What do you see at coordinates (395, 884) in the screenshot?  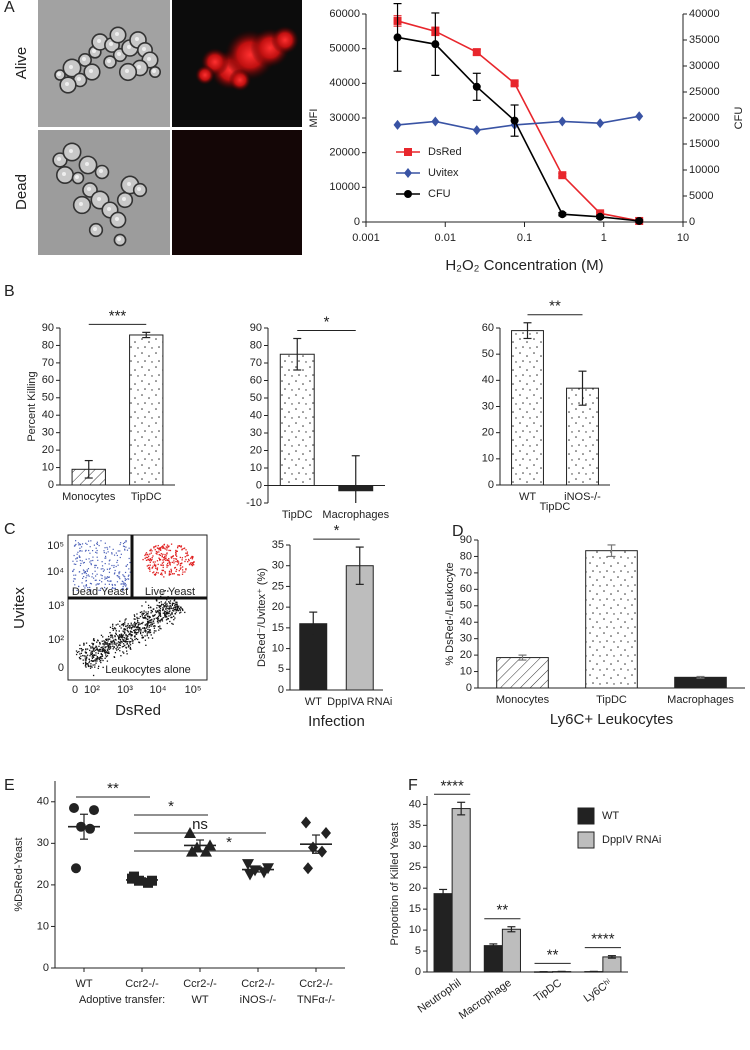 I see `y-axis-label: Proportion of Killed Yeast` at bounding box center [395, 884].